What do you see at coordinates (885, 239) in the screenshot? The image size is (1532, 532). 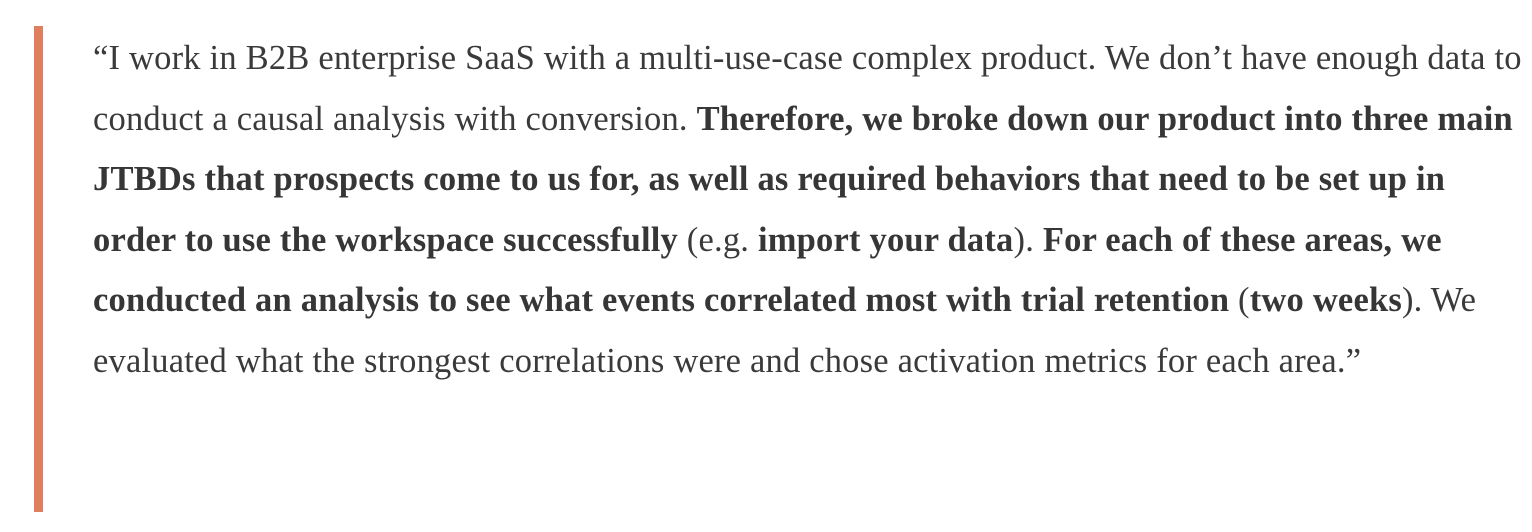 I see `quote-bold-segment: import your data` at bounding box center [885, 239].